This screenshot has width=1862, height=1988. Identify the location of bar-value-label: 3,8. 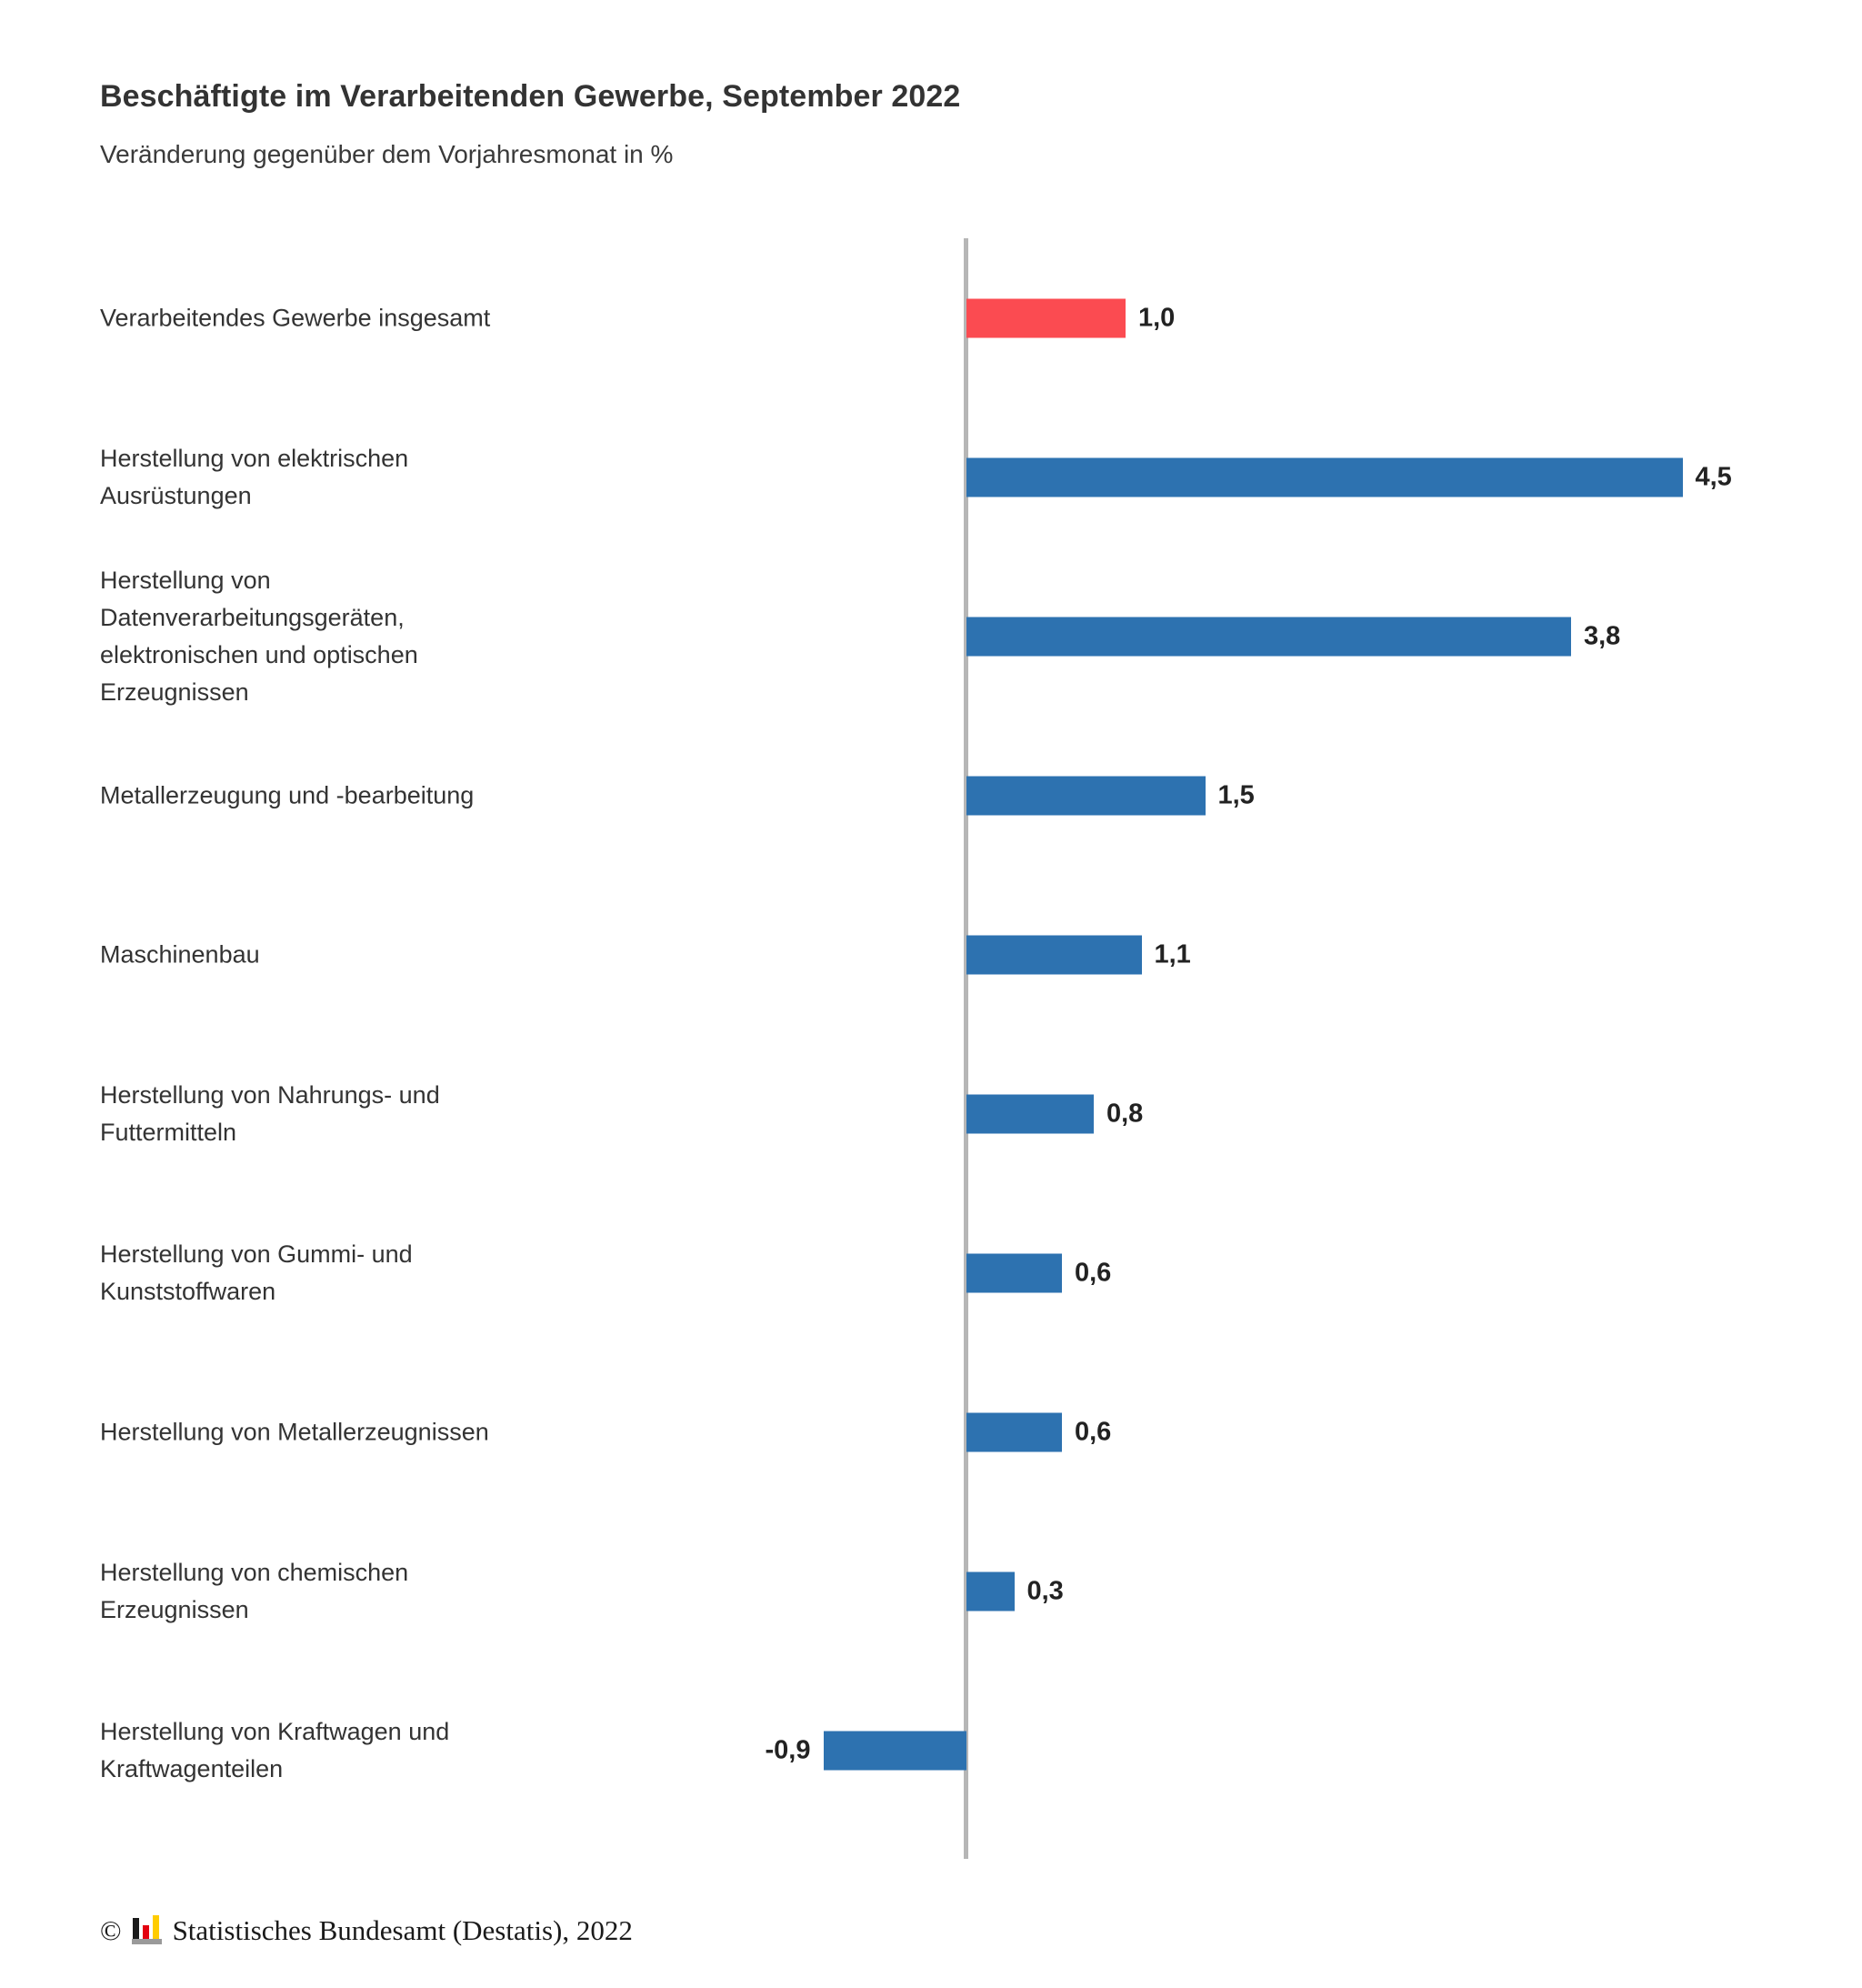
(1602, 635).